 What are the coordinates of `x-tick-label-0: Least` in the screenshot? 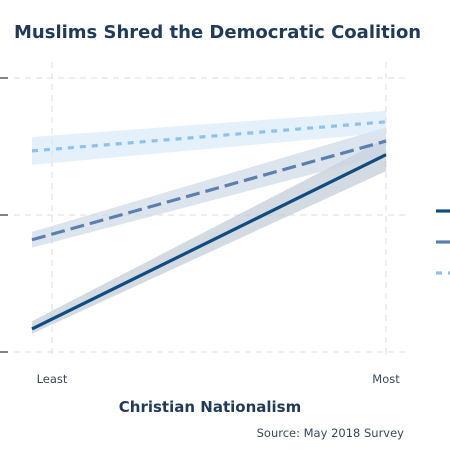 It's located at (52, 379).